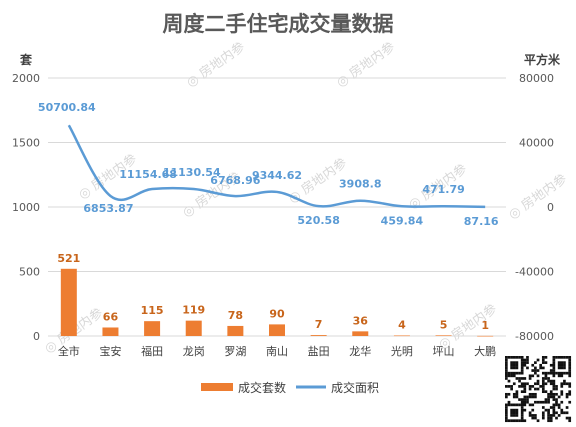 The image size is (576, 427). I want to click on category-label: 南山, so click(277, 351).